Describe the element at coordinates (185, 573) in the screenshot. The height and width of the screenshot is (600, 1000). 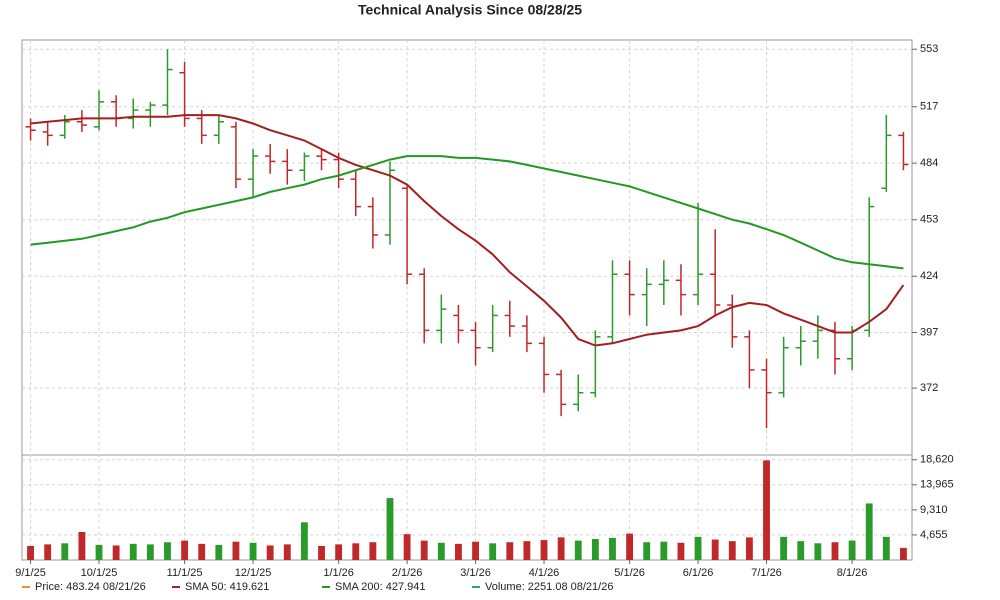
I see `x-tick-label: 11/1/25` at that location.